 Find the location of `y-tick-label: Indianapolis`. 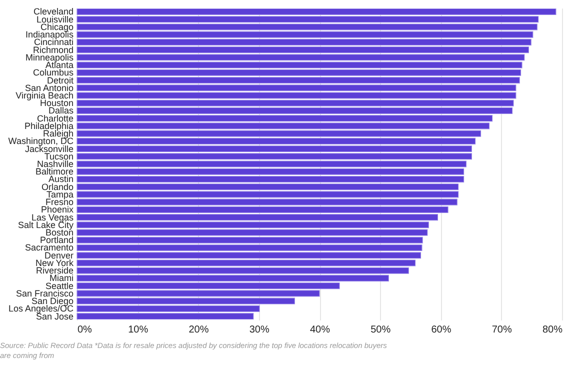

y-tick-label: Indianapolis is located at coordinates (49, 35).